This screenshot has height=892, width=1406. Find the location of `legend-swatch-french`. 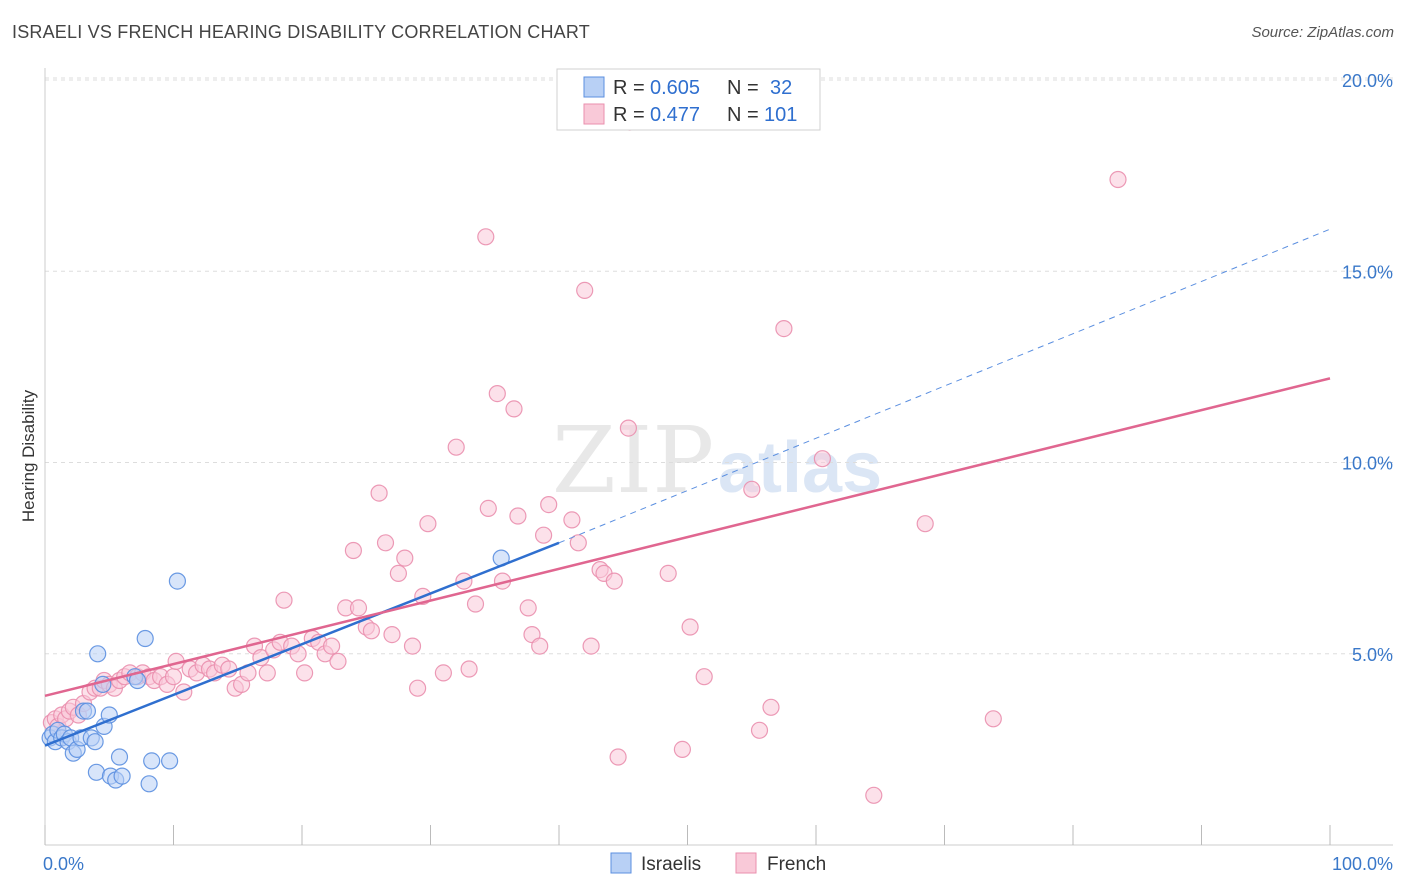

legend-swatch-french is located at coordinates (594, 114).